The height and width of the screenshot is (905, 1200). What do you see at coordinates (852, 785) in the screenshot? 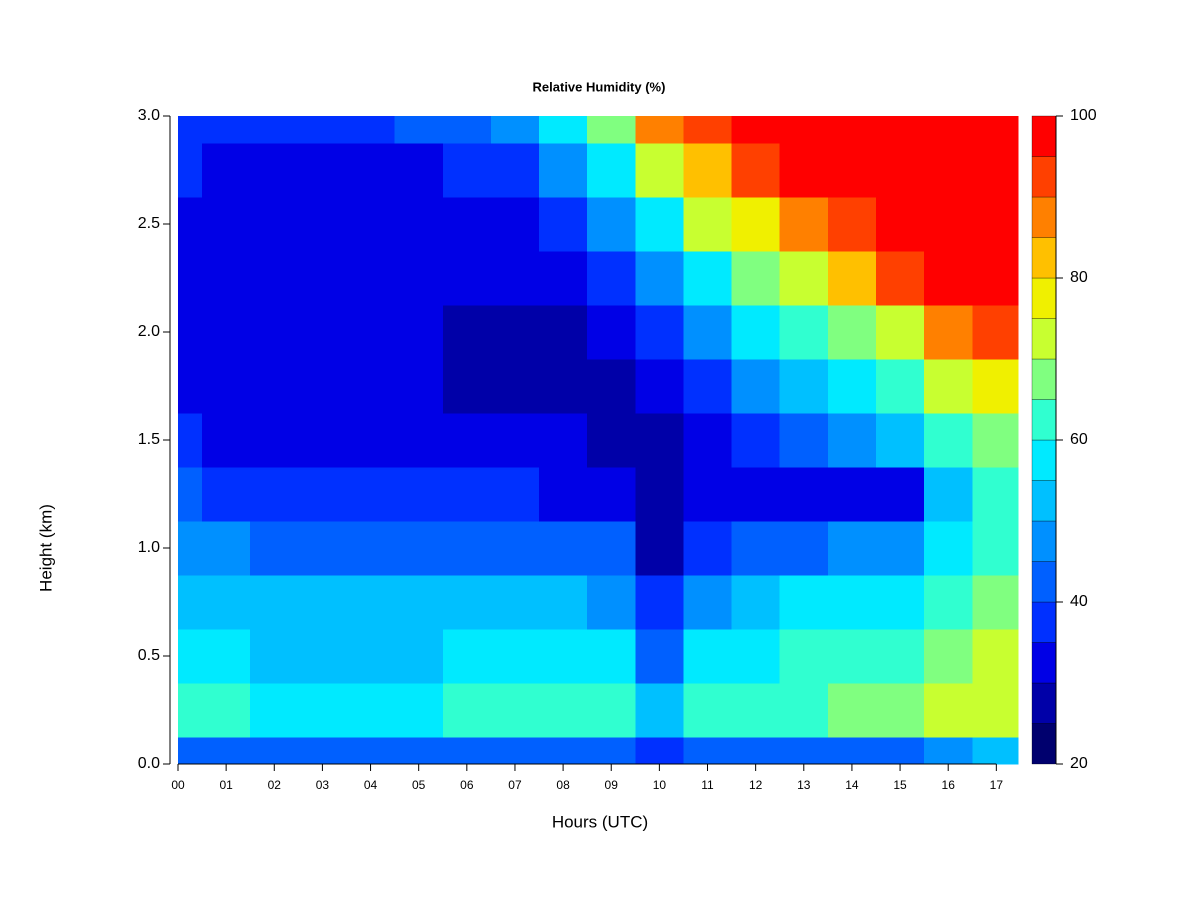
I see `x-tick-label: 14` at bounding box center [852, 785].